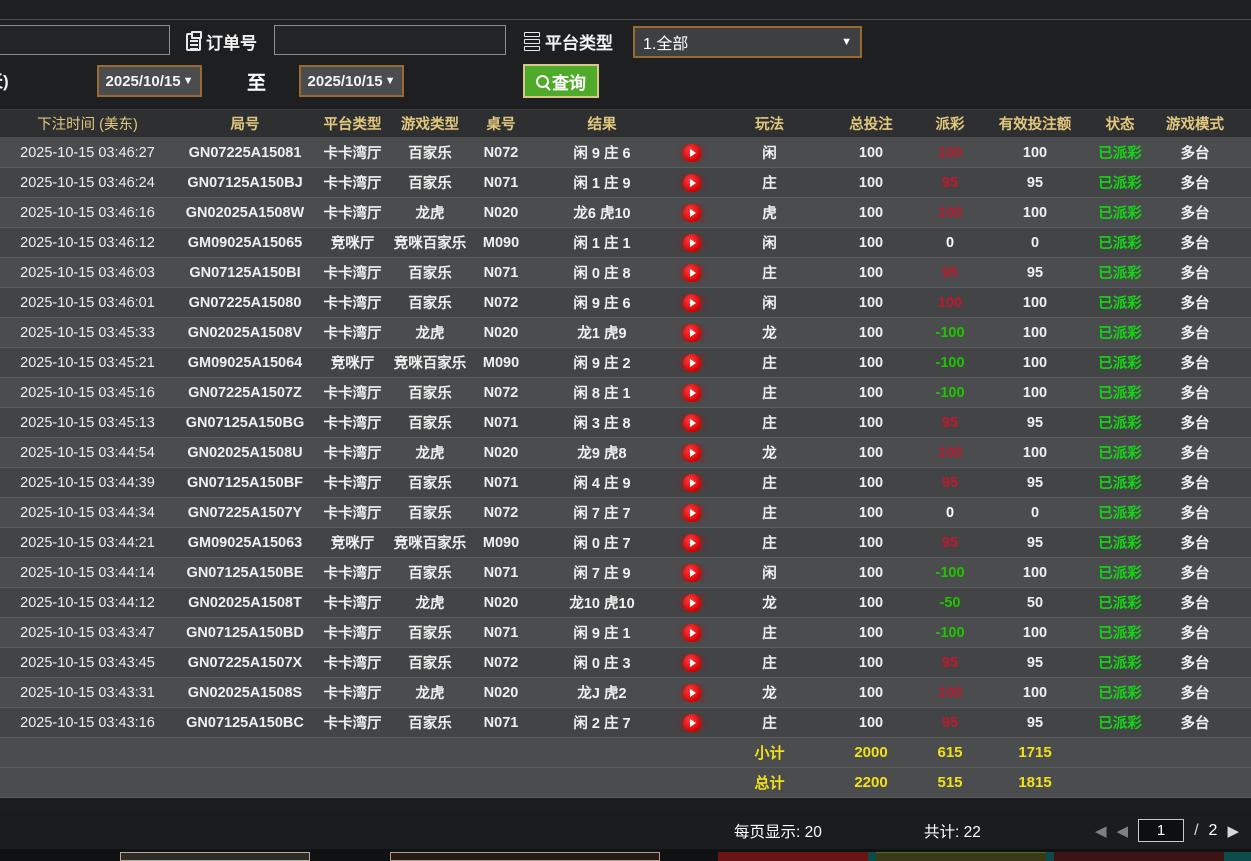 This screenshot has height=861, width=1251. Describe the element at coordinates (231, 43) in the screenshot. I see `order-number-label: 订单号` at that location.